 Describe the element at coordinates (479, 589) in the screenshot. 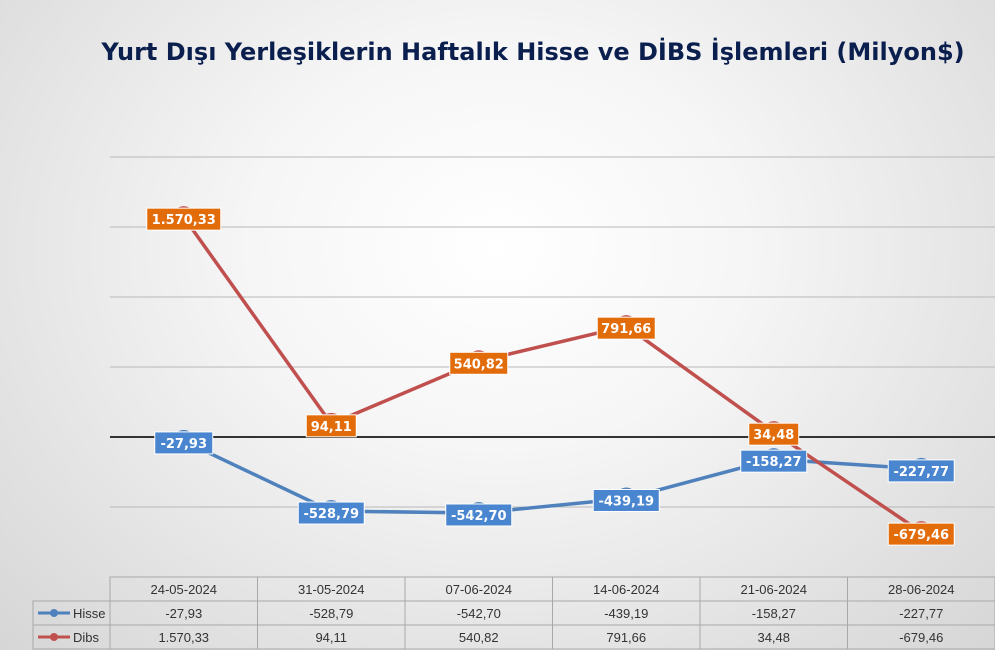

I see `x-tick-label: 07-06-2024` at that location.